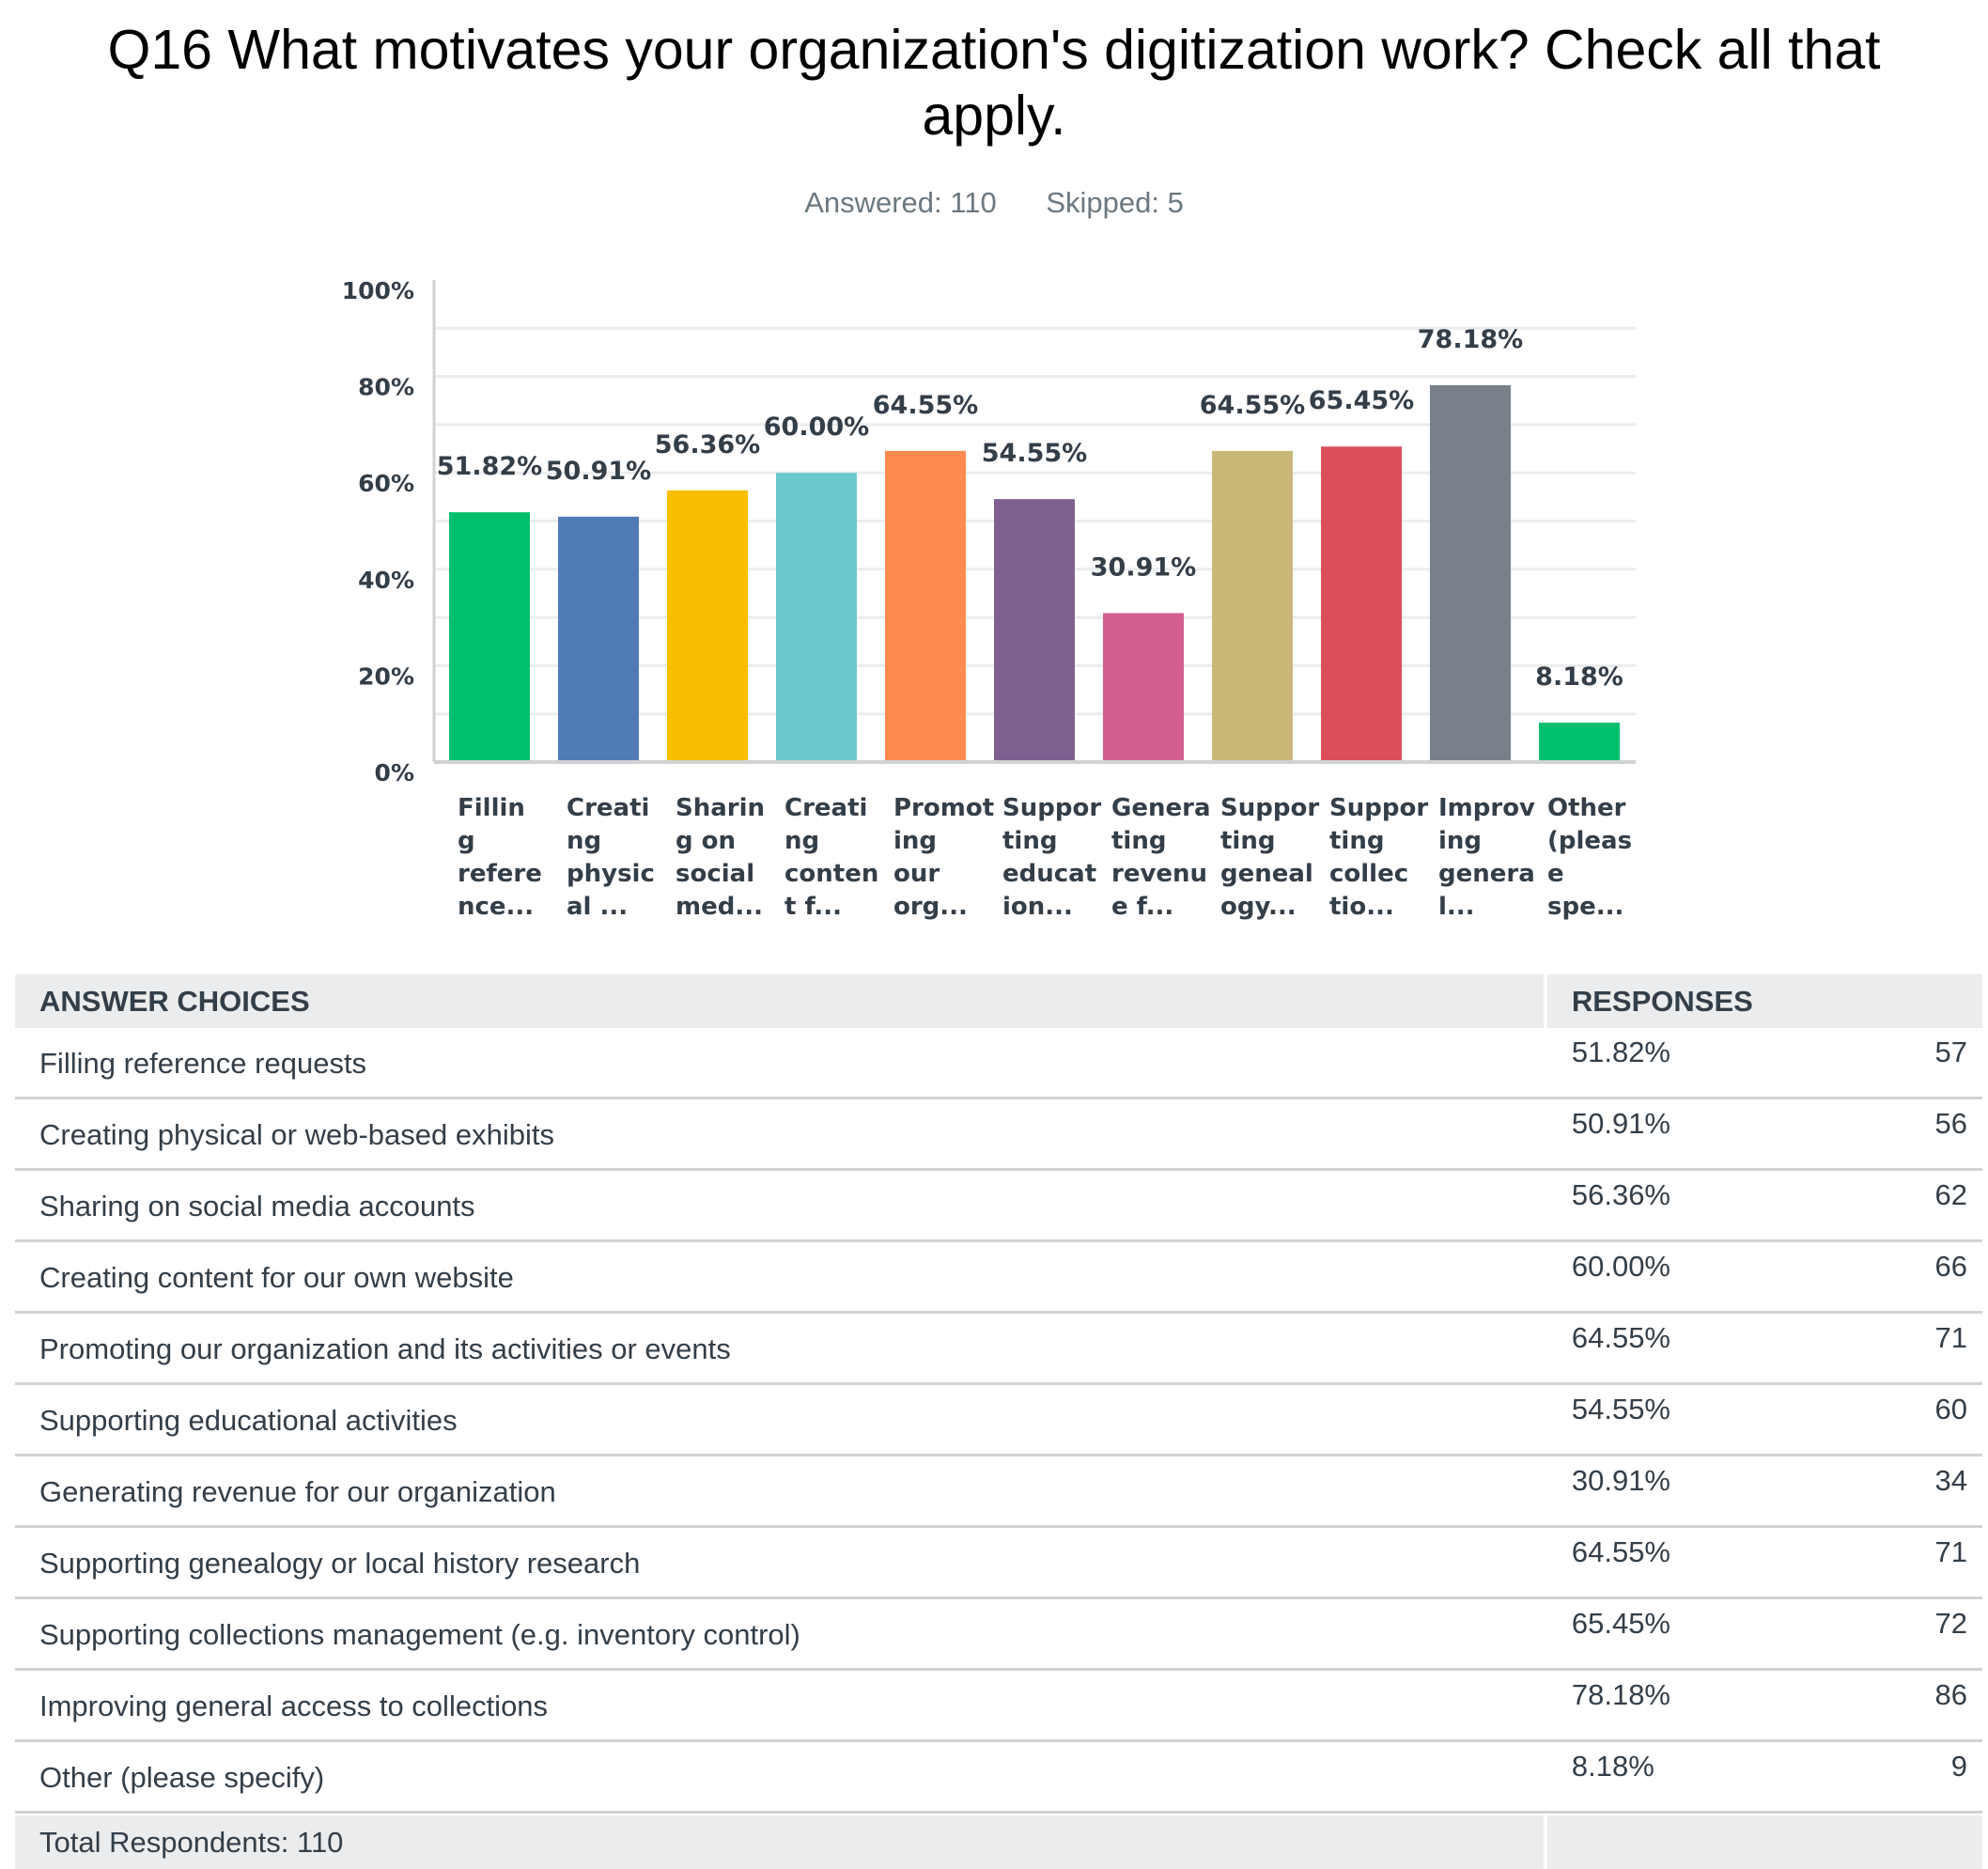  I want to click on response-percent: 54.55%, so click(1620, 1409).